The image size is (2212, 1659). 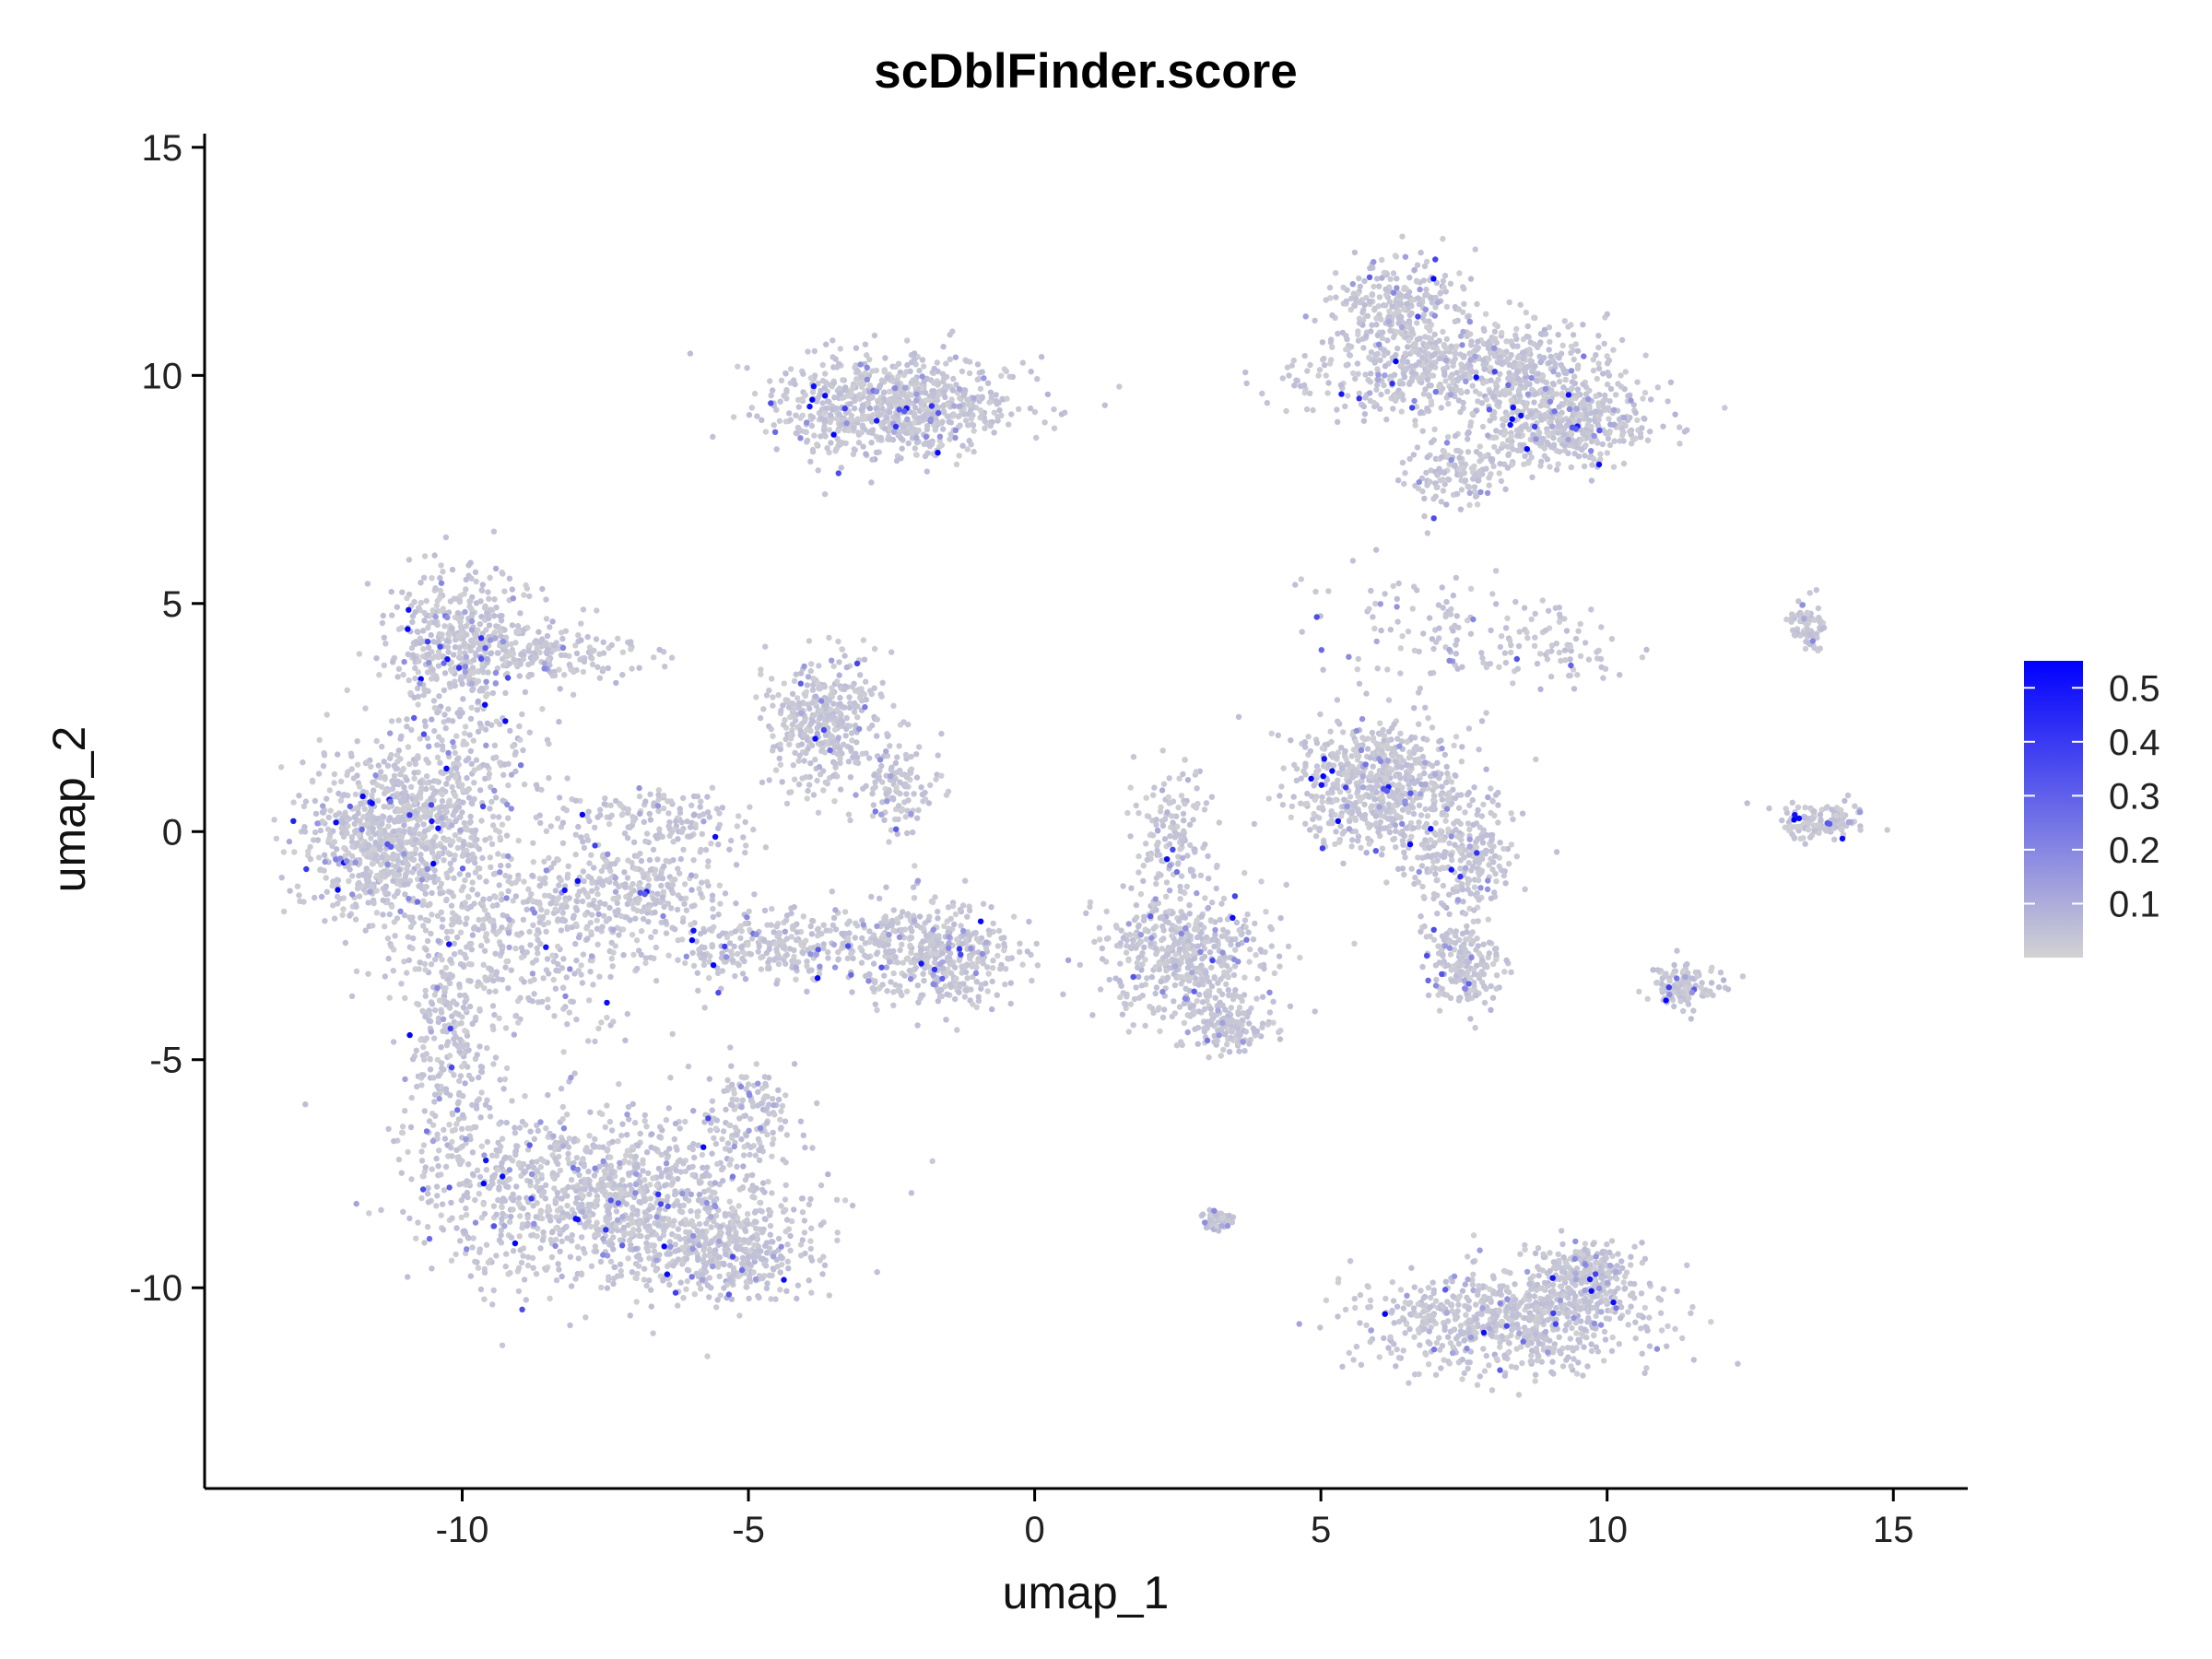 I want to click on chart-title: scDblFinder.score, so click(x=1086, y=71).